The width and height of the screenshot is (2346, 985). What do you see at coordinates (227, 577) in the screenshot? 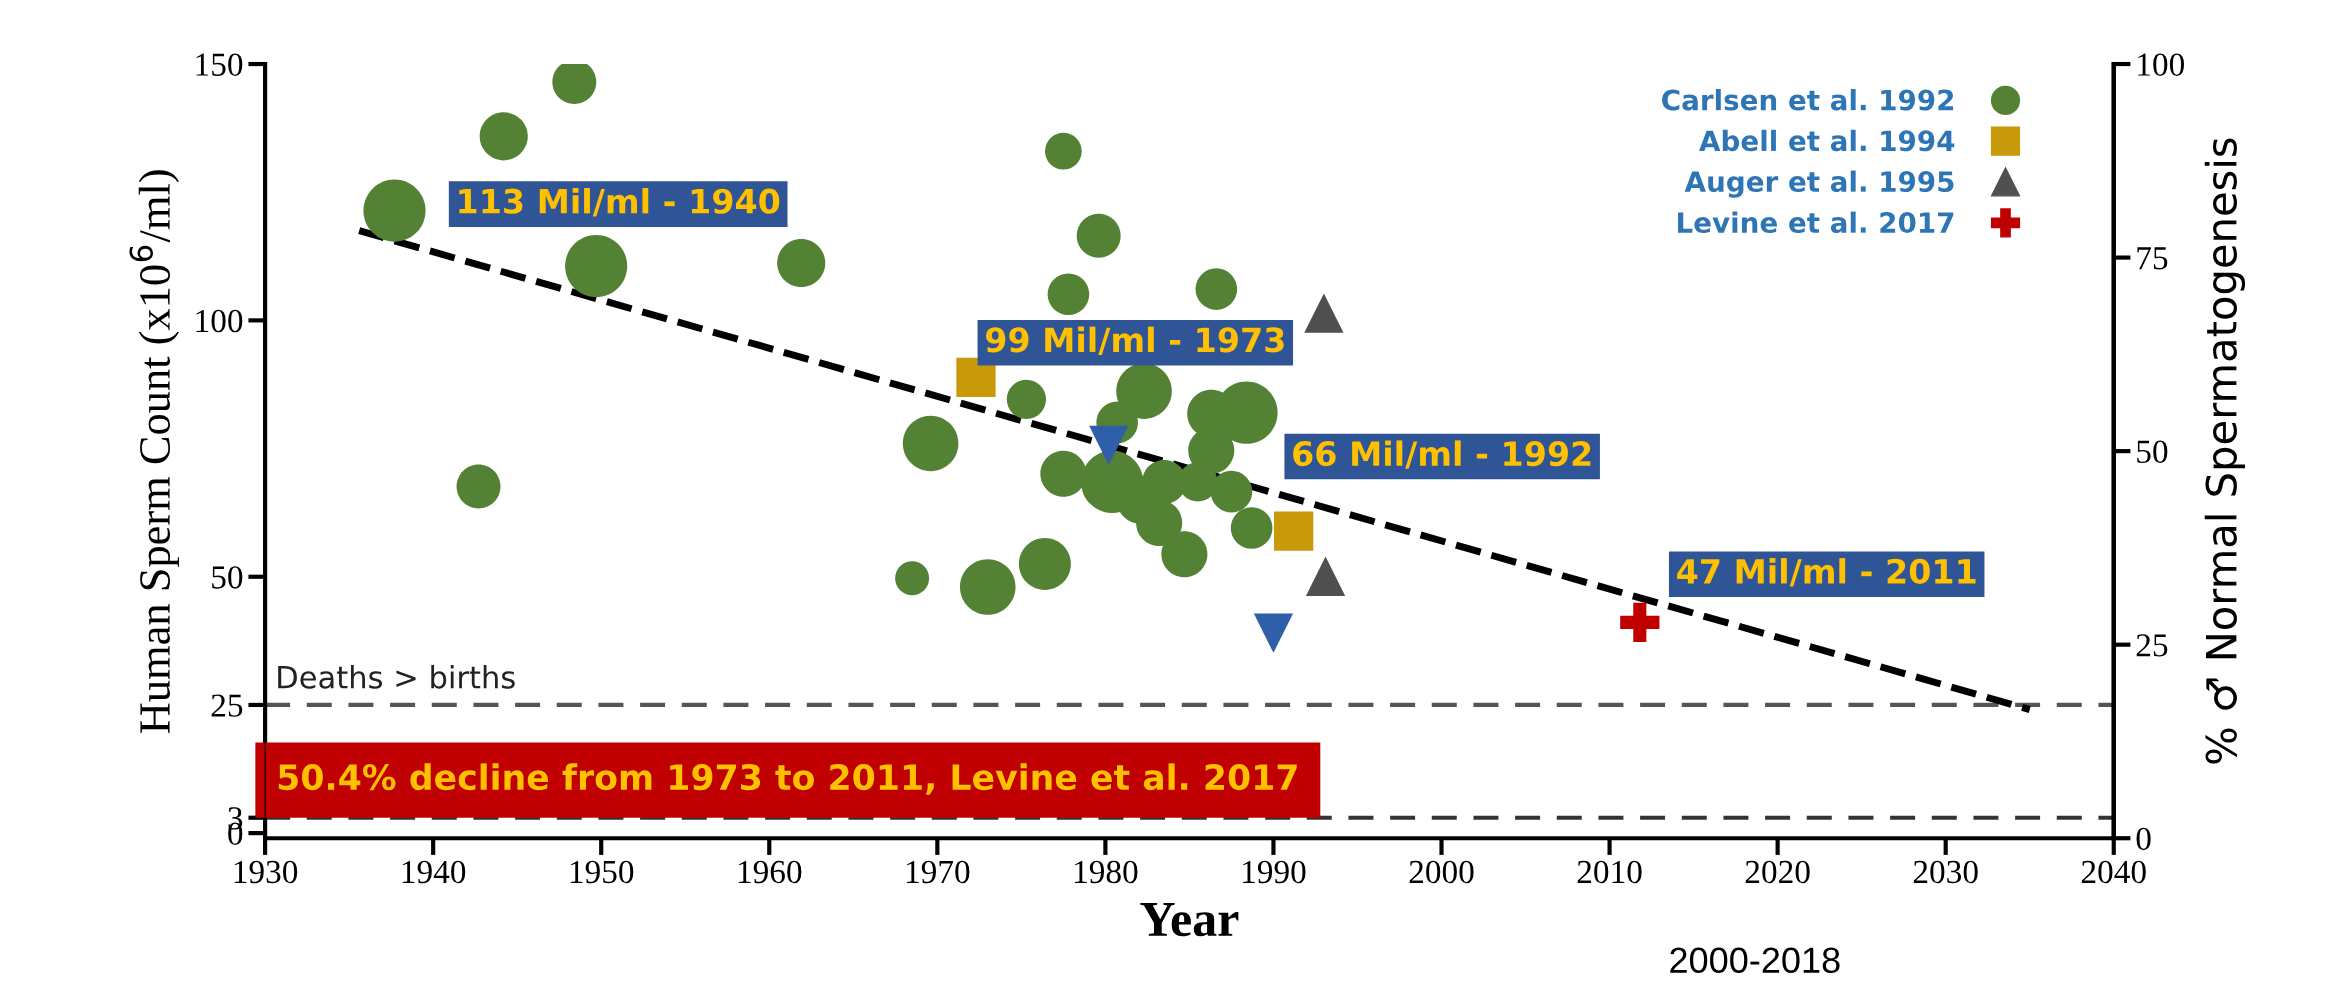
I see `y-tick-label: 50` at bounding box center [227, 577].